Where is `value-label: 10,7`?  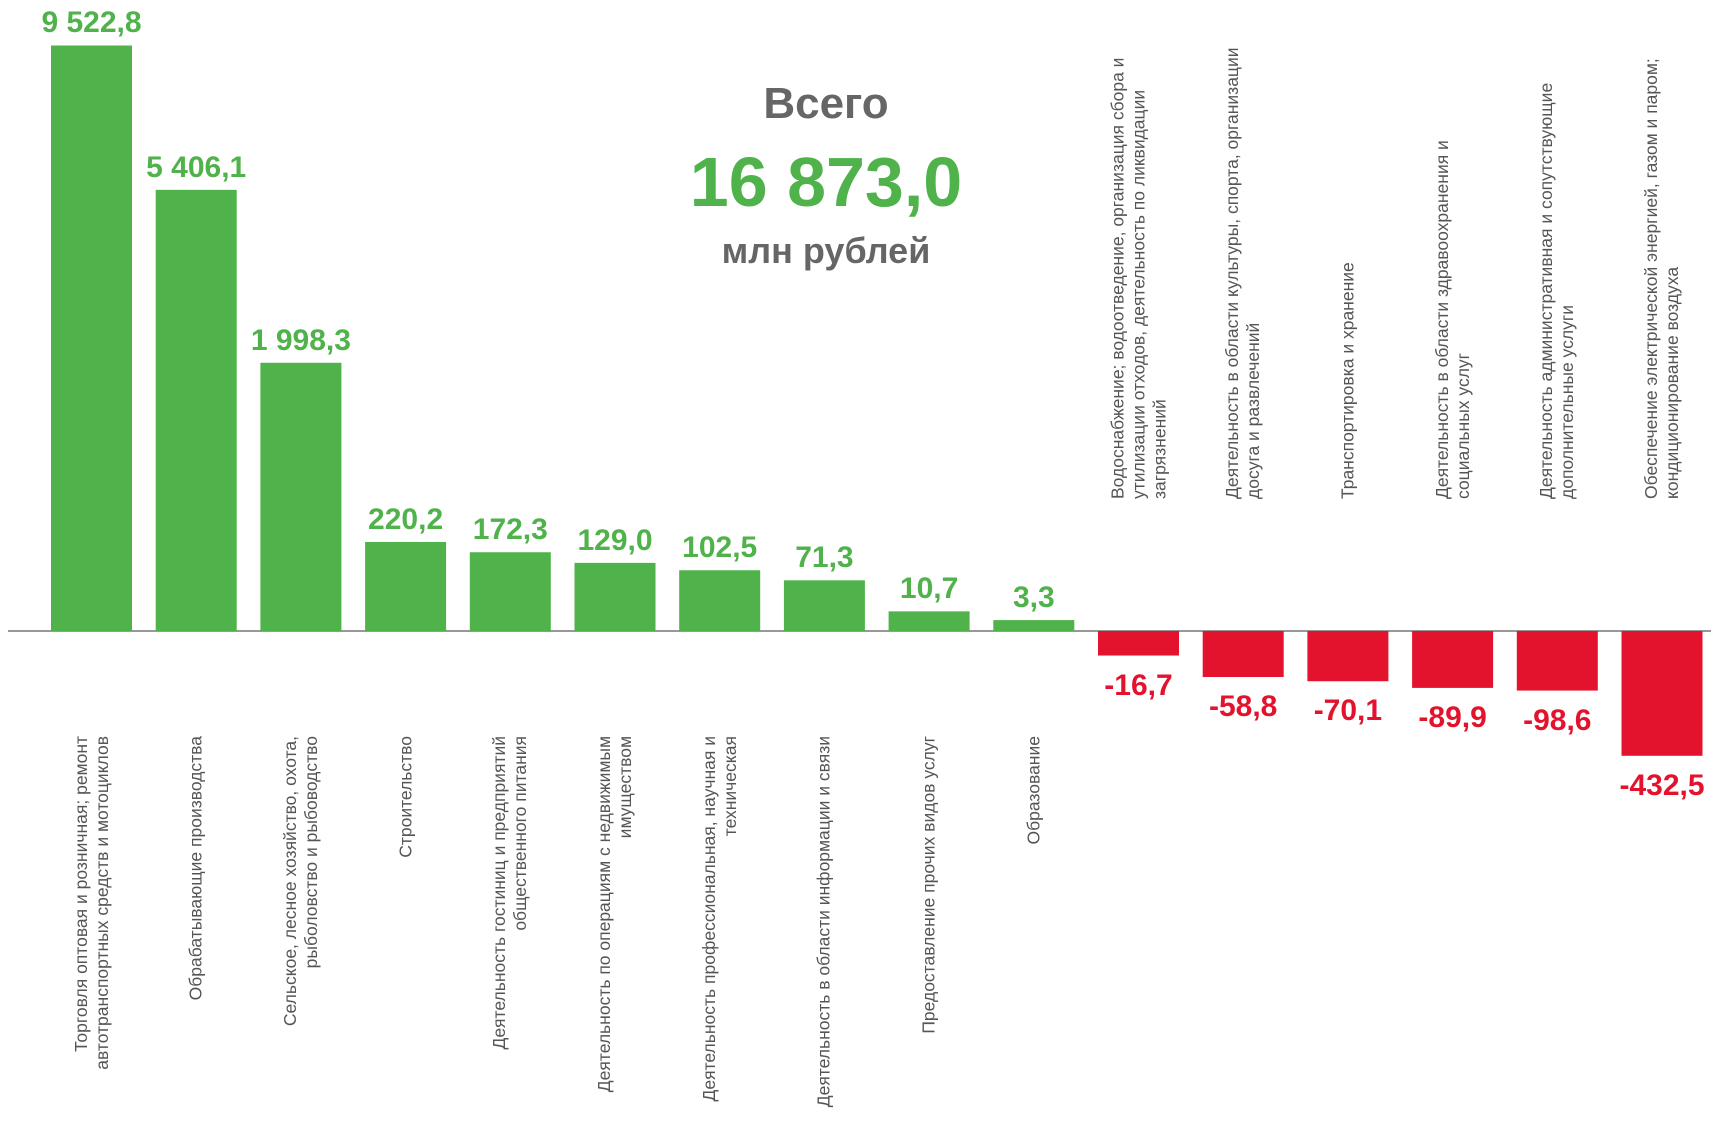
value-label: 10,7 is located at coordinates (929, 589).